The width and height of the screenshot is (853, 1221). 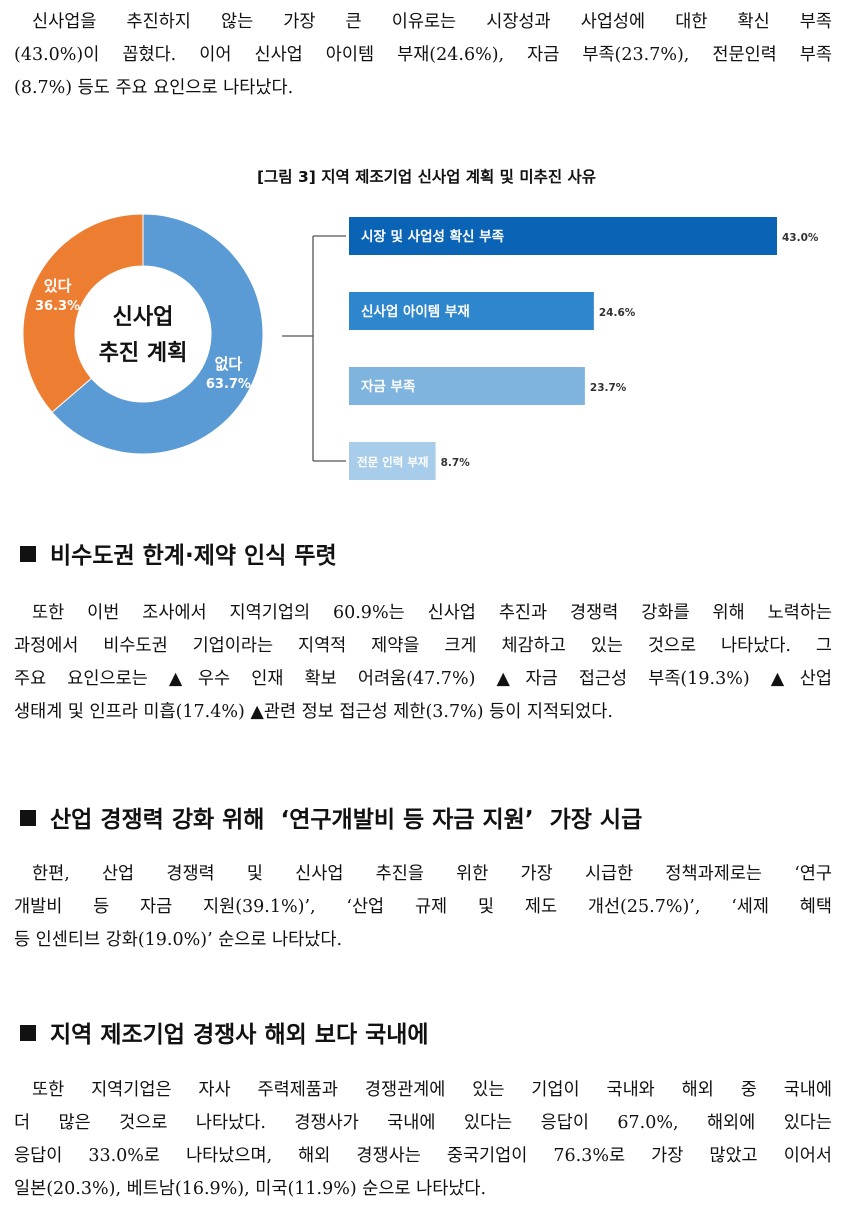 I want to click on bar-value-label-1: 43.0%, so click(x=800, y=238).